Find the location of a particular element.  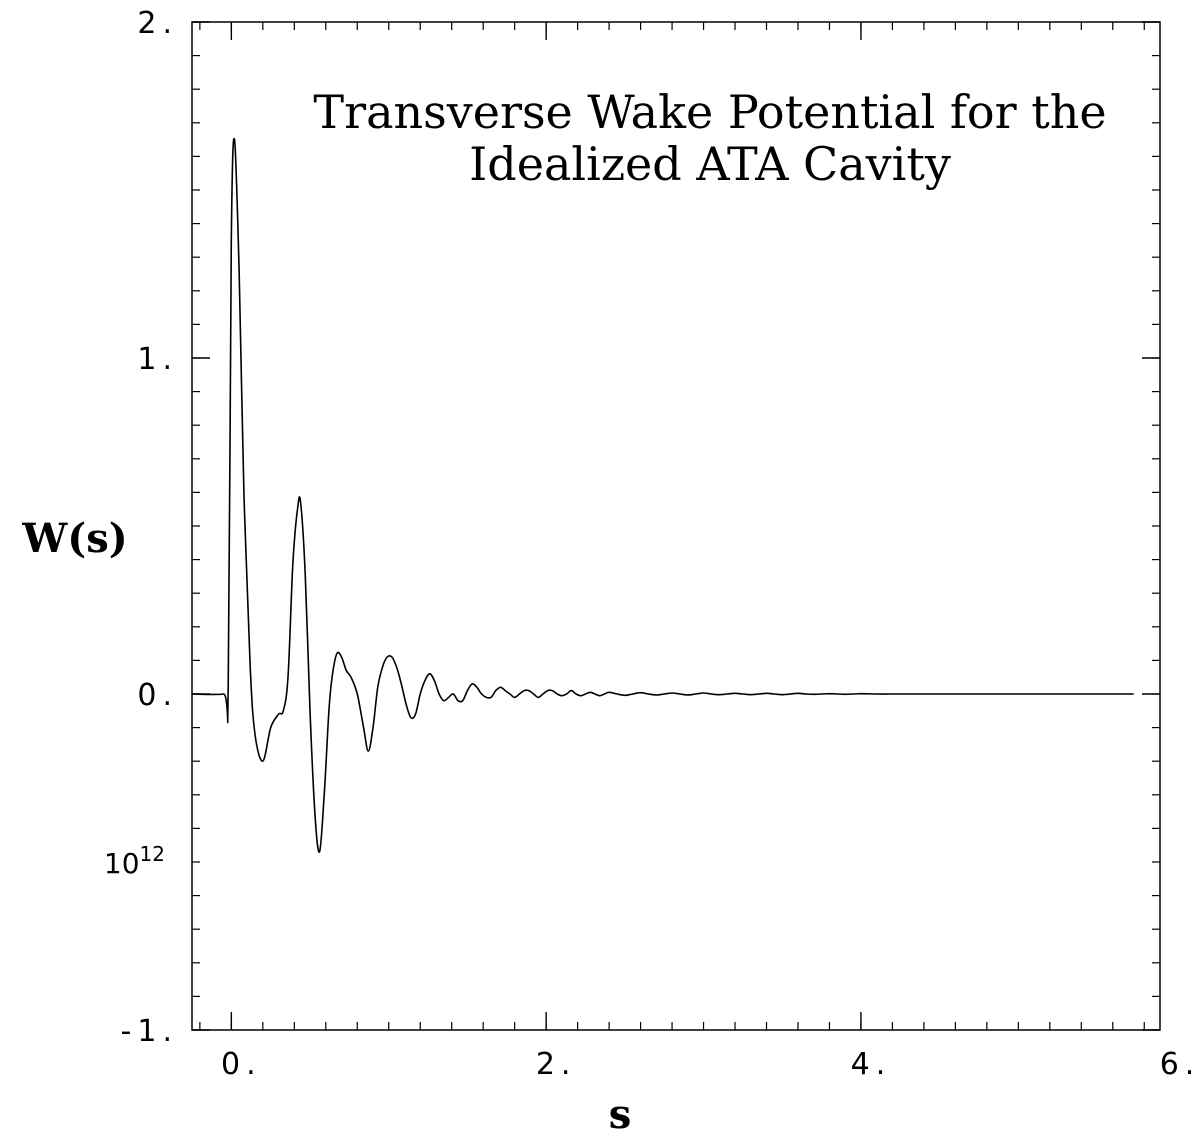

y-tick-label: 2. is located at coordinates (157, 23).